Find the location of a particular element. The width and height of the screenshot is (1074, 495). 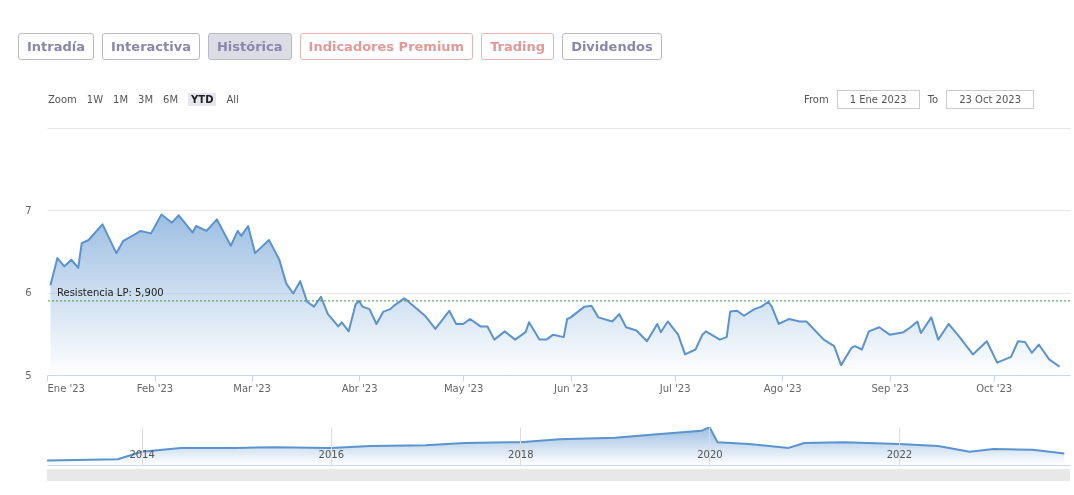

x-tick-label: Abr '23 is located at coordinates (359, 388).